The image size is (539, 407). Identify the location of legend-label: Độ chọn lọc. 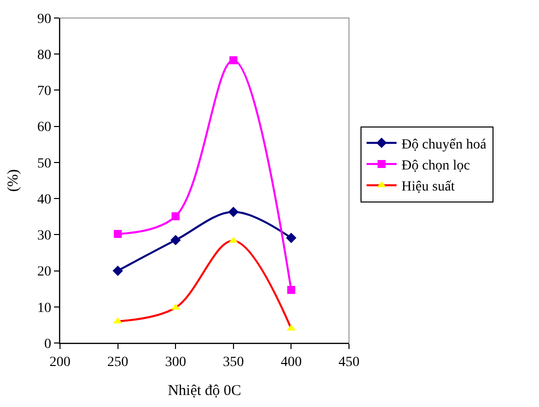
(436, 166).